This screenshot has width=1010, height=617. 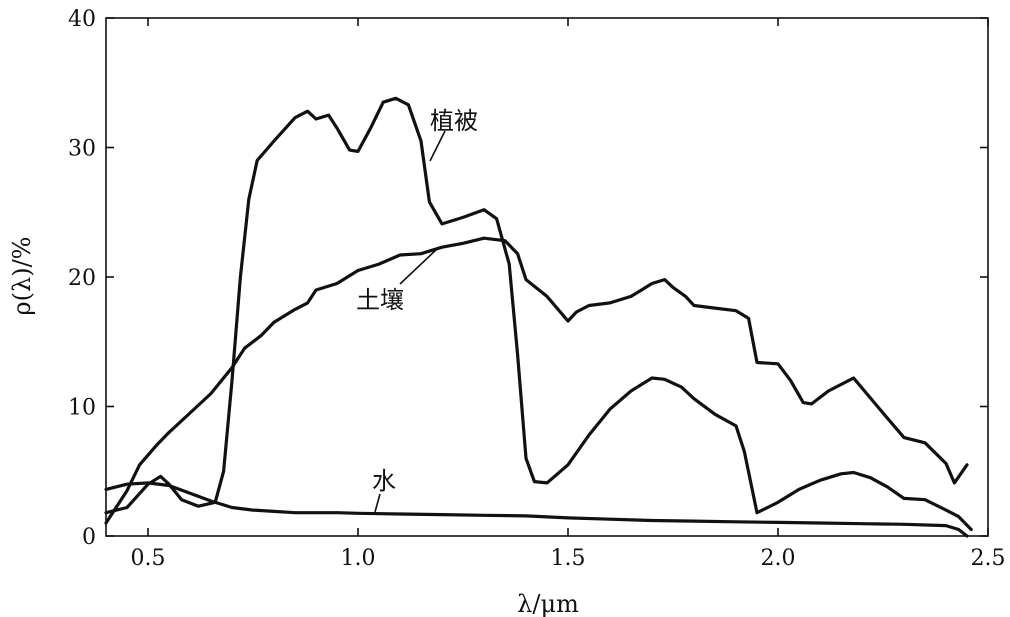 What do you see at coordinates (454, 121) in the screenshot?
I see `vegetation-label: 植被` at bounding box center [454, 121].